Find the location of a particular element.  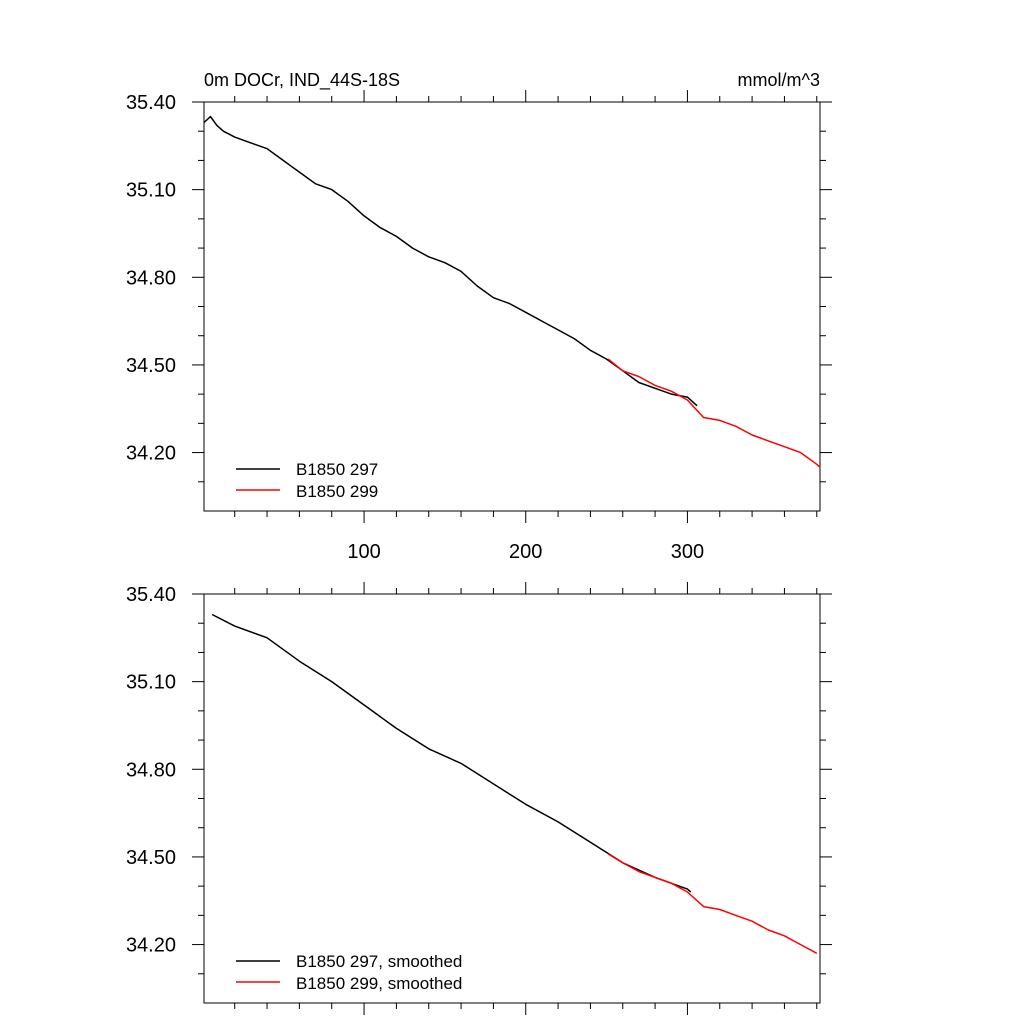

legend-label-series-2: B1850 299, smoothed is located at coordinates (379, 983).